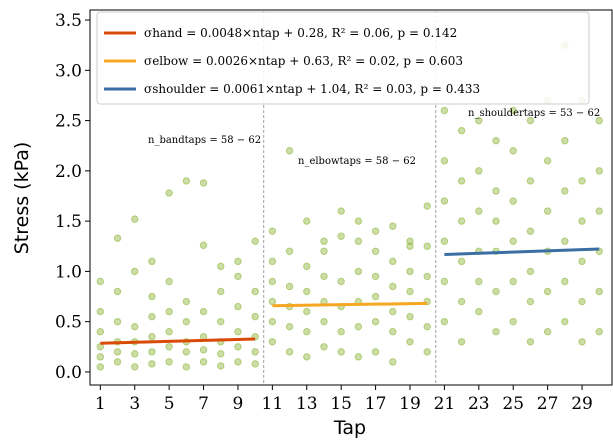 Image resolution: width=613 pixels, height=447 pixels. I want to click on x-tick-label: 15, so click(341, 404).